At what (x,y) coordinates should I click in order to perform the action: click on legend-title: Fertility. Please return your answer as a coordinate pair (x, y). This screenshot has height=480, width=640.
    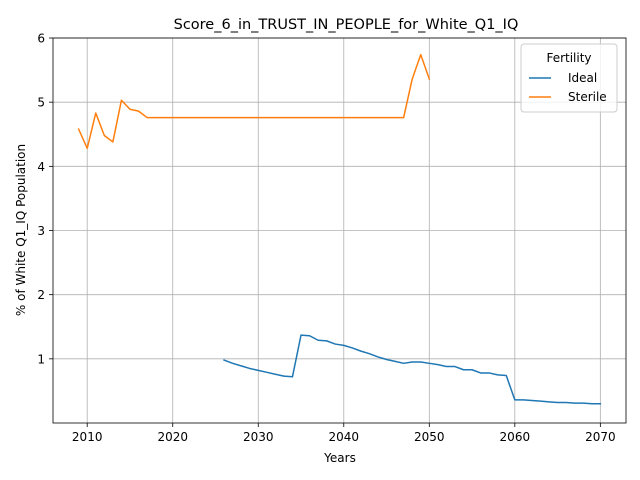
    Looking at the image, I should click on (568, 58).